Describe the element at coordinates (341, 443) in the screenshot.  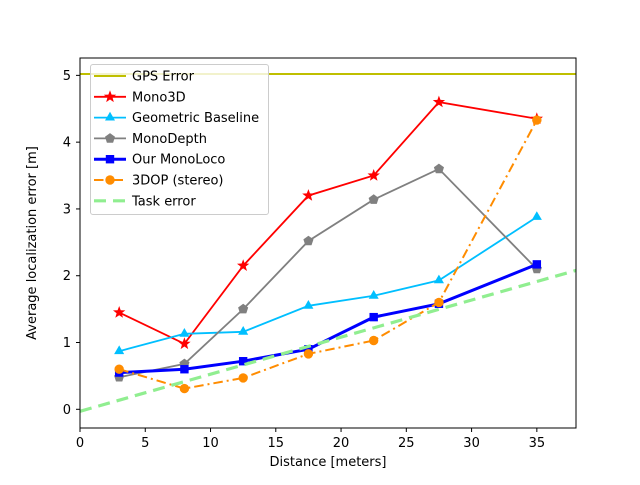
I see `x-tick-label: 20` at that location.